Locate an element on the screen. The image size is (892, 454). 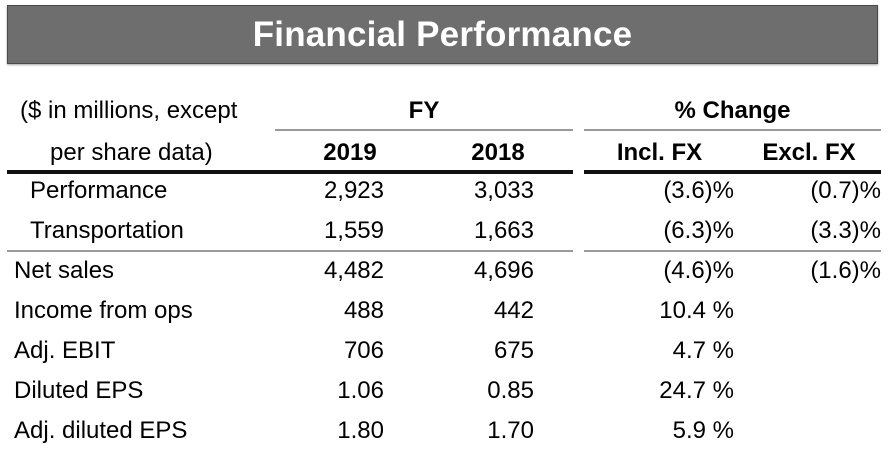
row-label: Adj. EBIT is located at coordinates (65, 350).